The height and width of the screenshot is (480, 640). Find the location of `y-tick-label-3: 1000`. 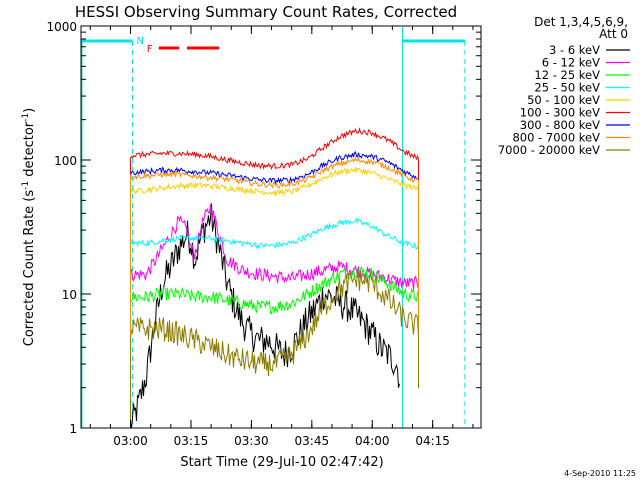

y-tick-label-3: 1000 is located at coordinates (61, 27).